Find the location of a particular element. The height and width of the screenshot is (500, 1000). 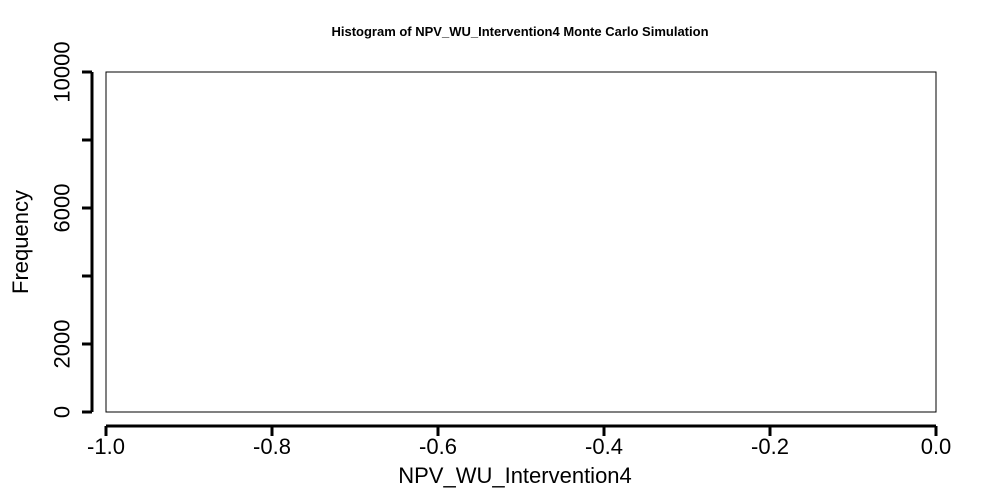

y-axis-label: Frequency is located at coordinates (20, 242).